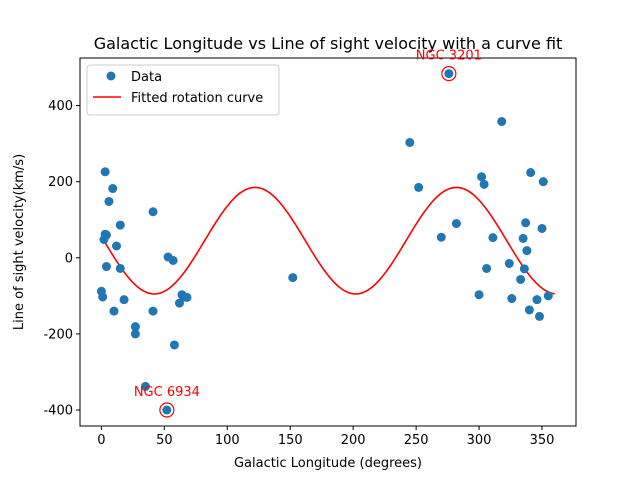  I want to click on y-tick-label: 400, so click(60, 106).